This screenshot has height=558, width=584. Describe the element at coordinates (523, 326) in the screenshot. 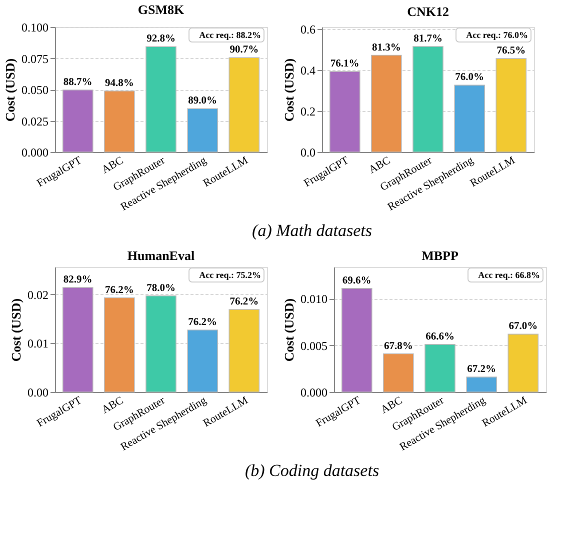

I see `annotation: 67.0%` at that location.